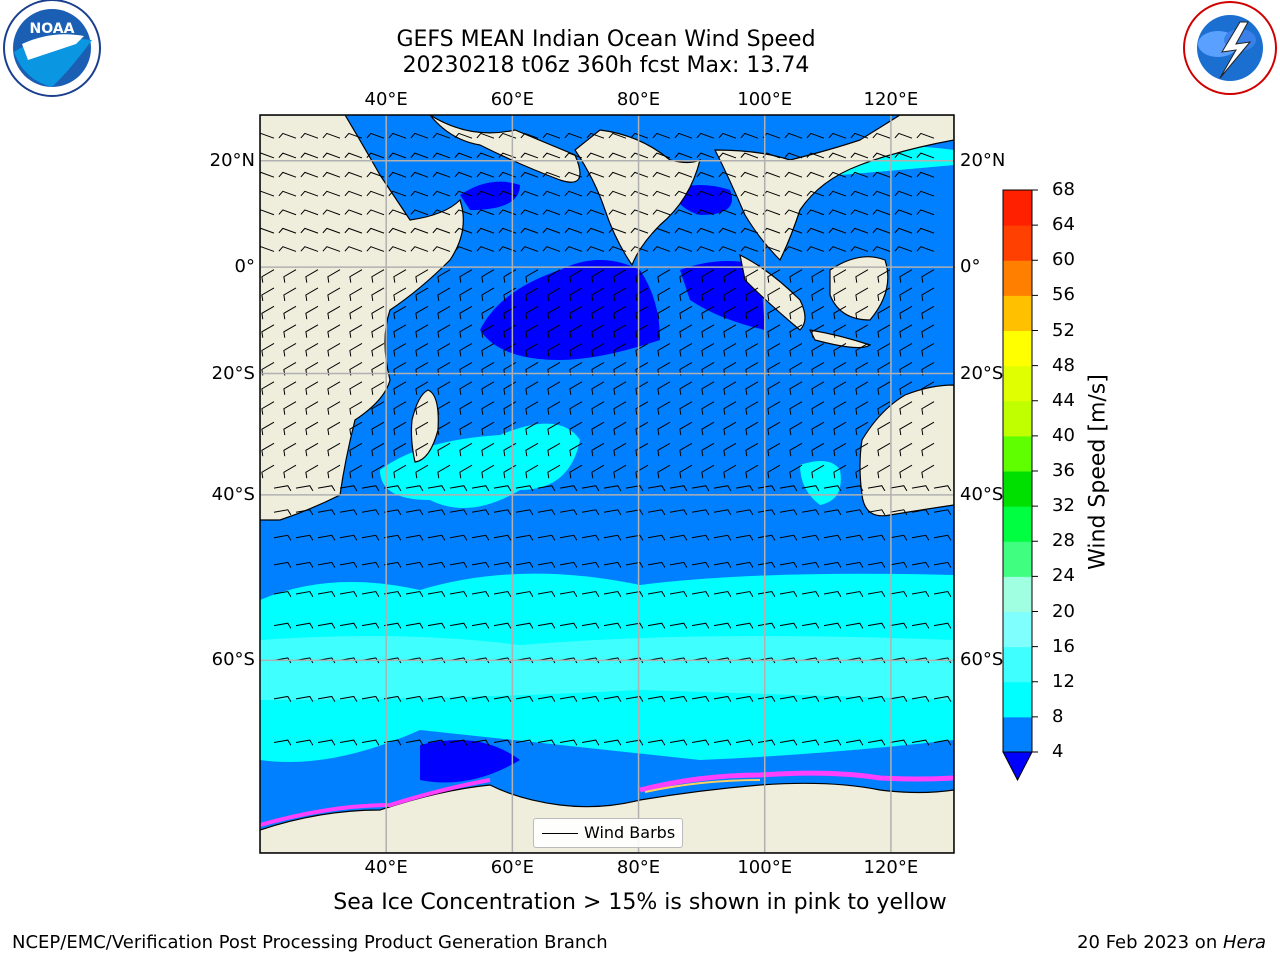 Image resolution: width=1280 pixels, height=960 pixels. I want to click on land-java, so click(840, 339).